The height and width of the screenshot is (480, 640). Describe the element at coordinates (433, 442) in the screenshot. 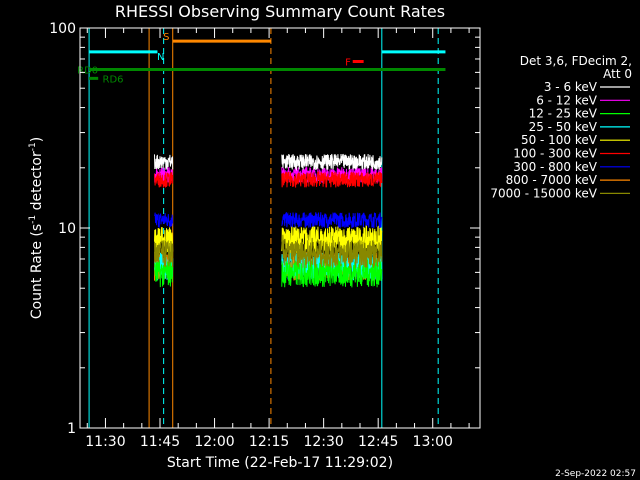

I see `x-tick-label-1300: 13:00` at that location.